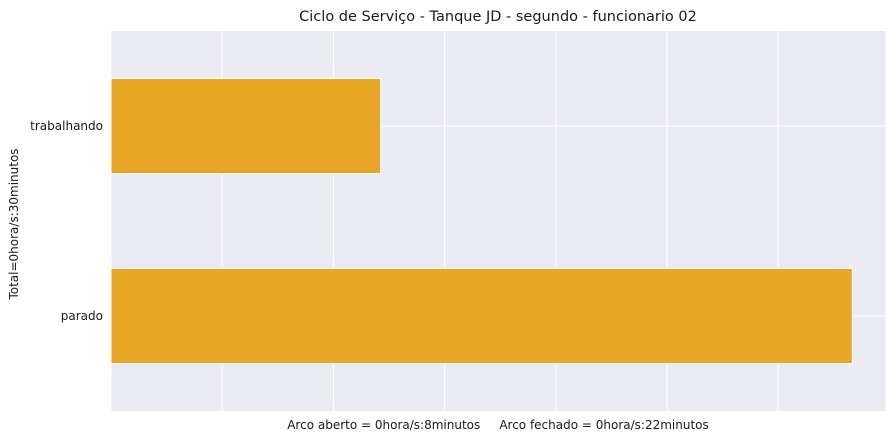  I want to click on bar-trabalhando, so click(246, 126).